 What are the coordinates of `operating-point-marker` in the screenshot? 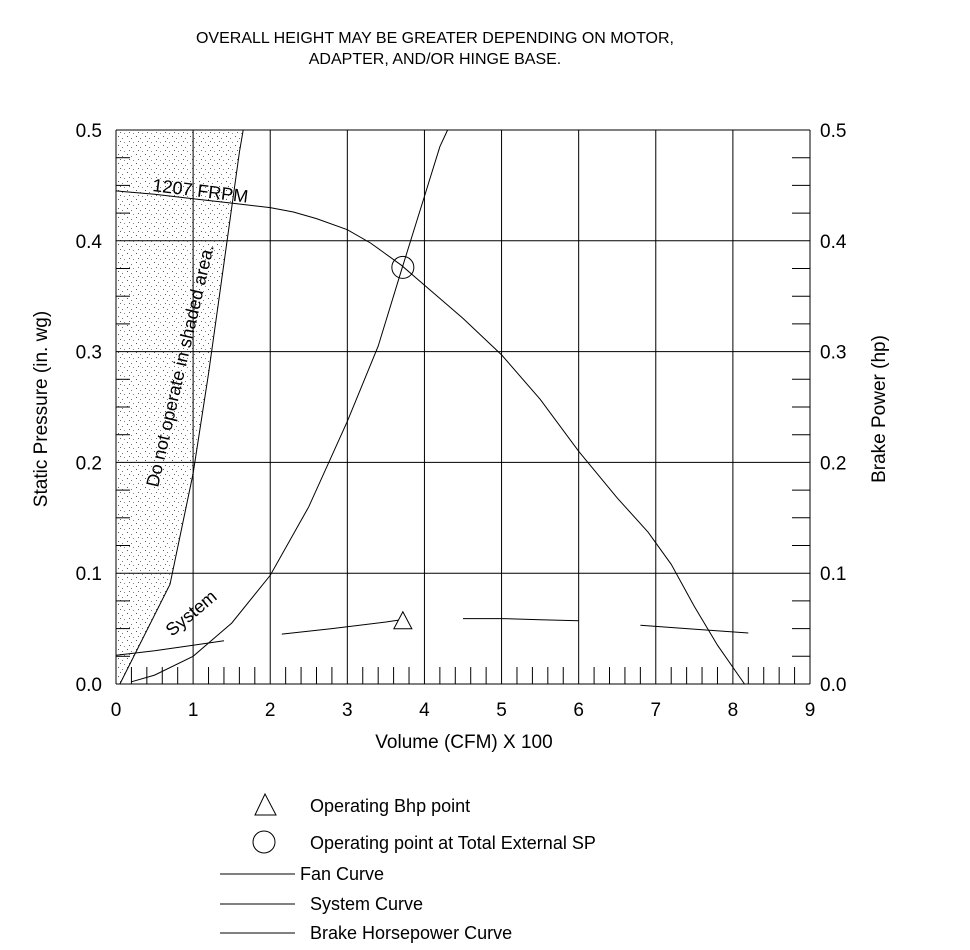 It's located at (403, 267).